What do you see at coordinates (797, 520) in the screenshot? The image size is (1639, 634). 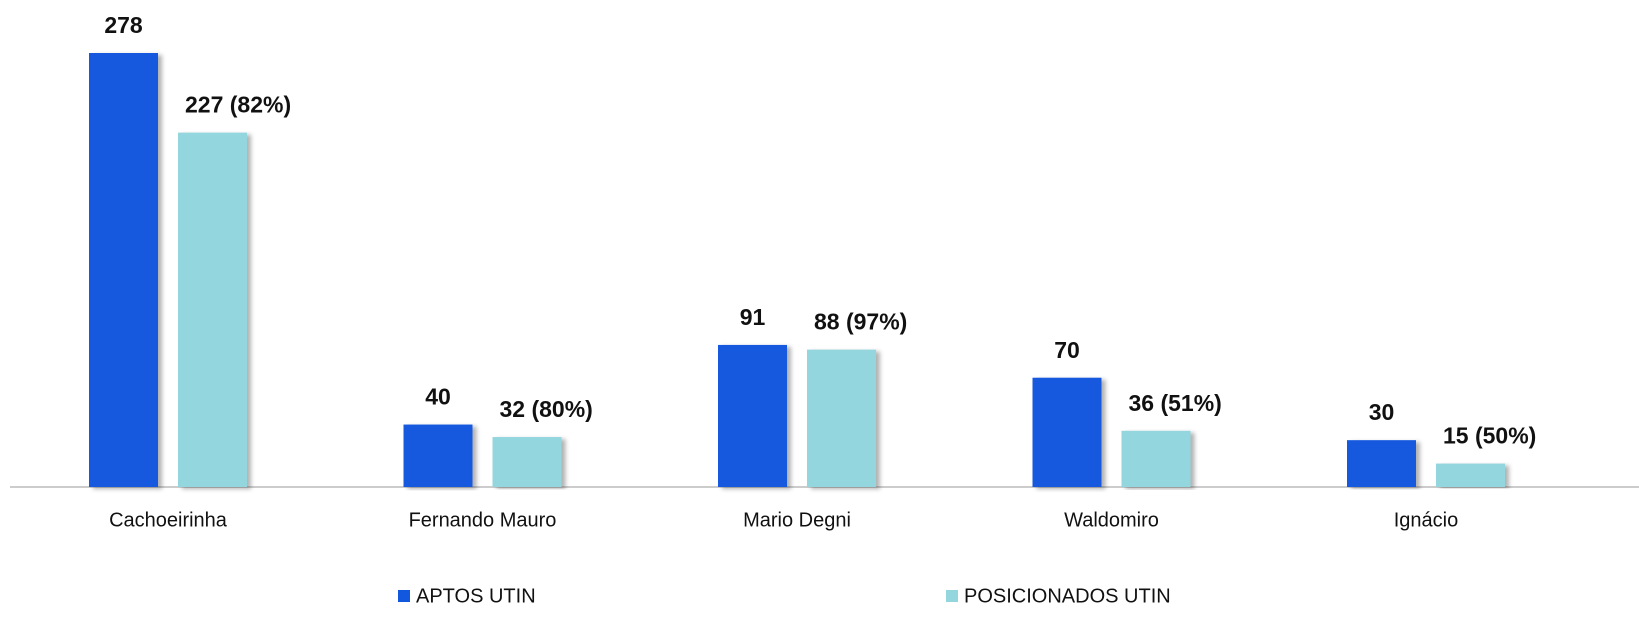 I see `x-tick-label: Mario Degni` at bounding box center [797, 520].